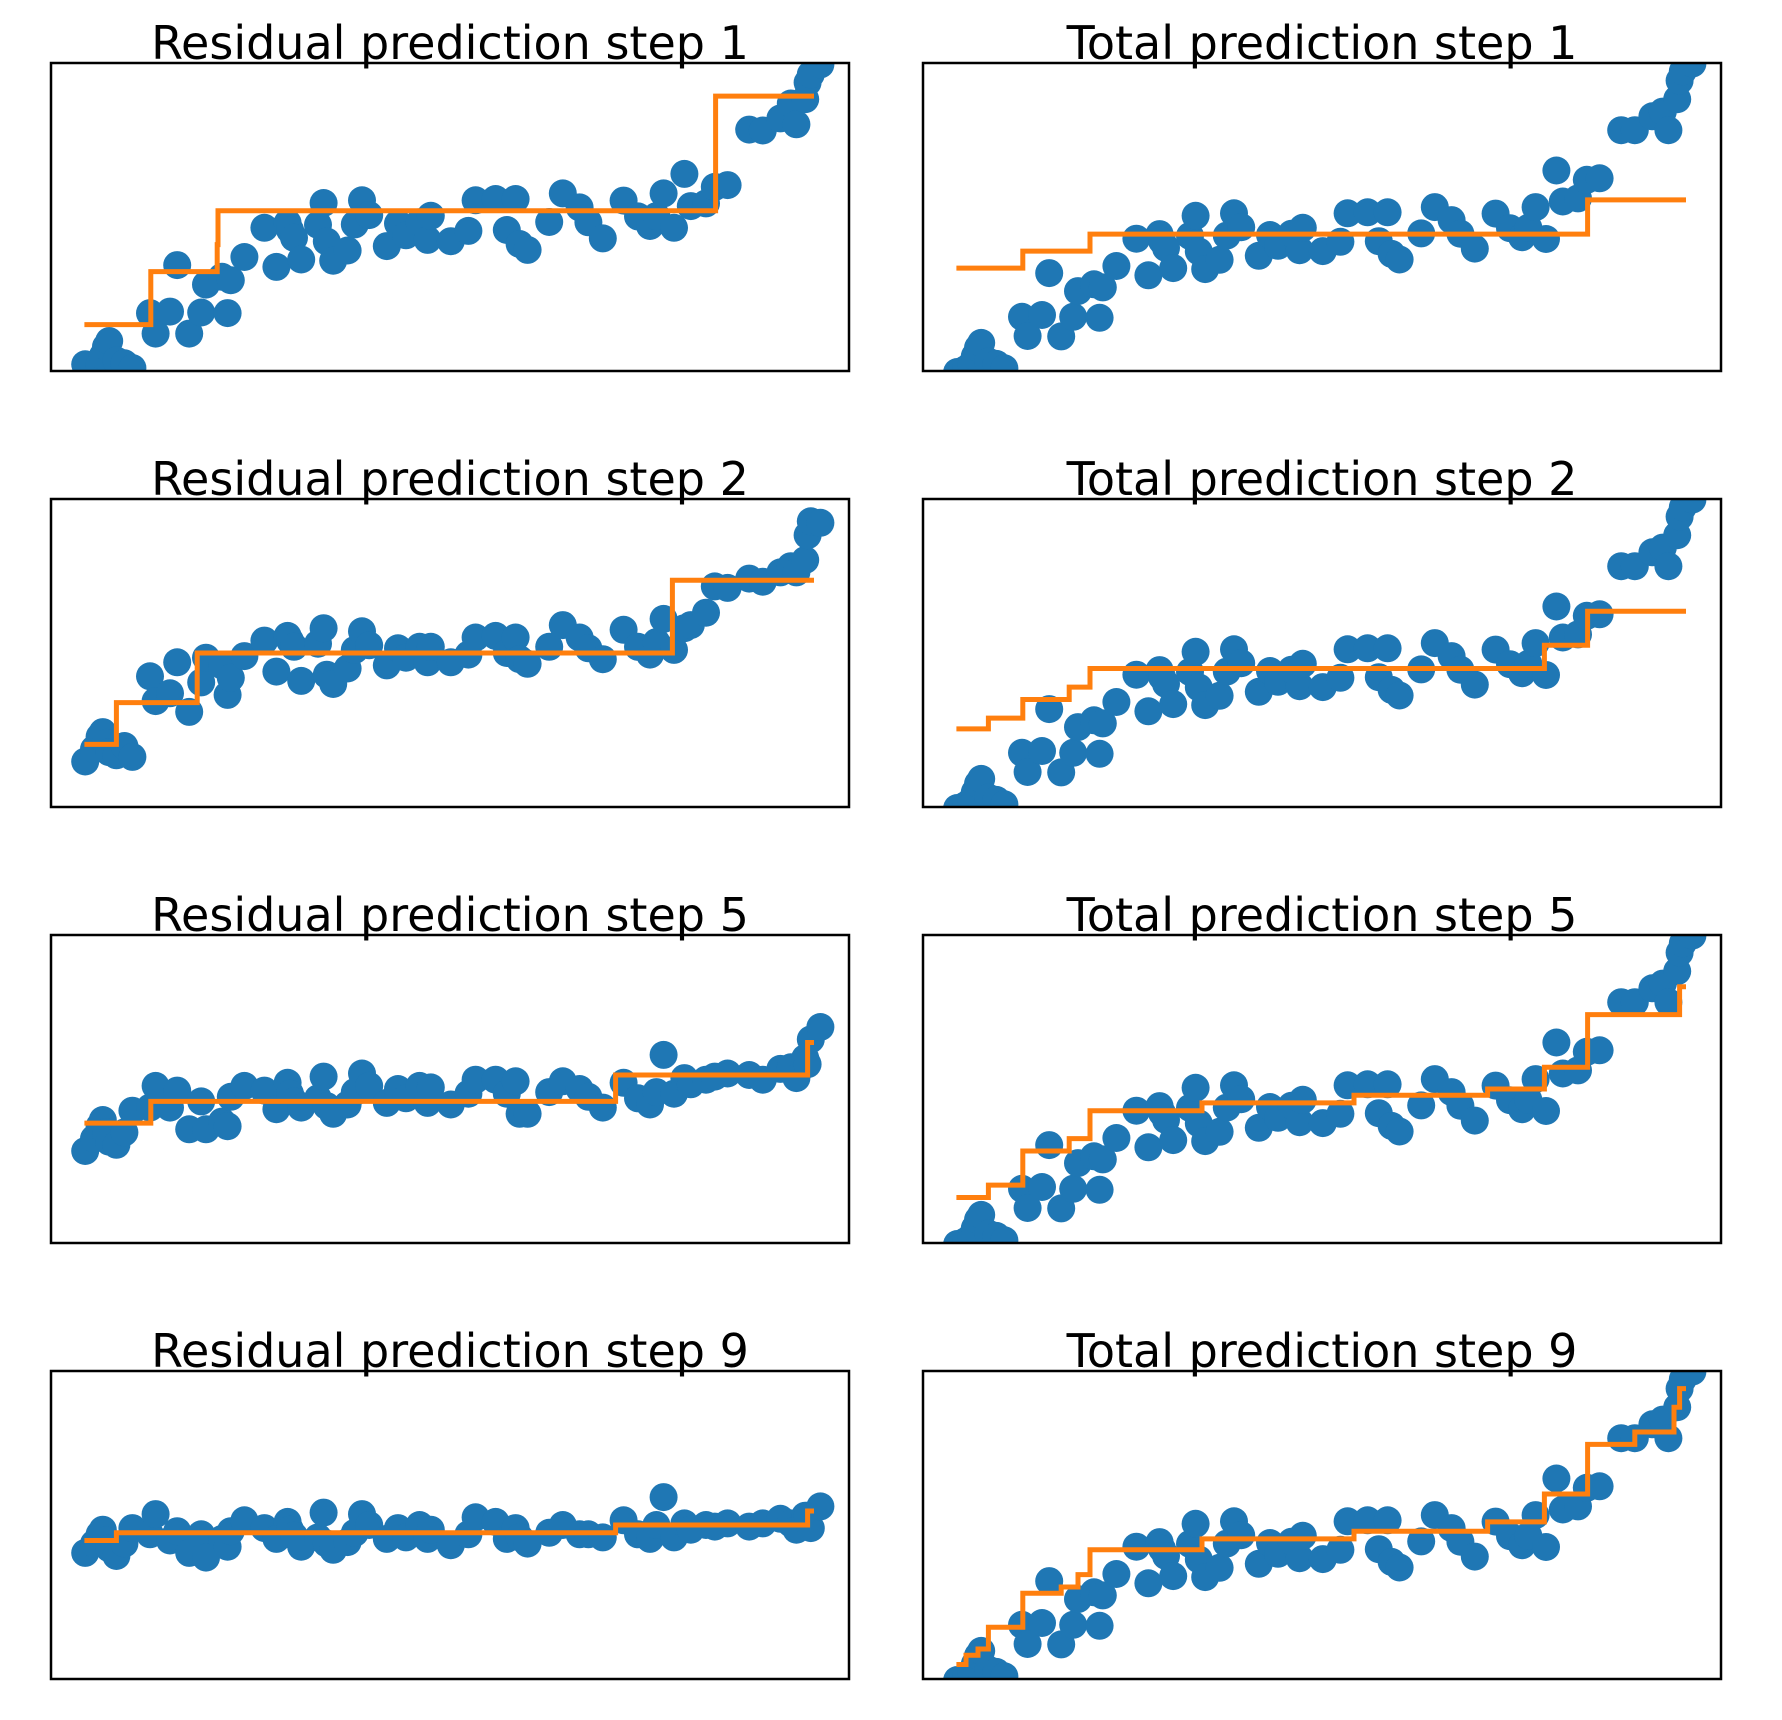  I want to click on panel-total-step-2: Total prediction step 2, so click(1322, 631).